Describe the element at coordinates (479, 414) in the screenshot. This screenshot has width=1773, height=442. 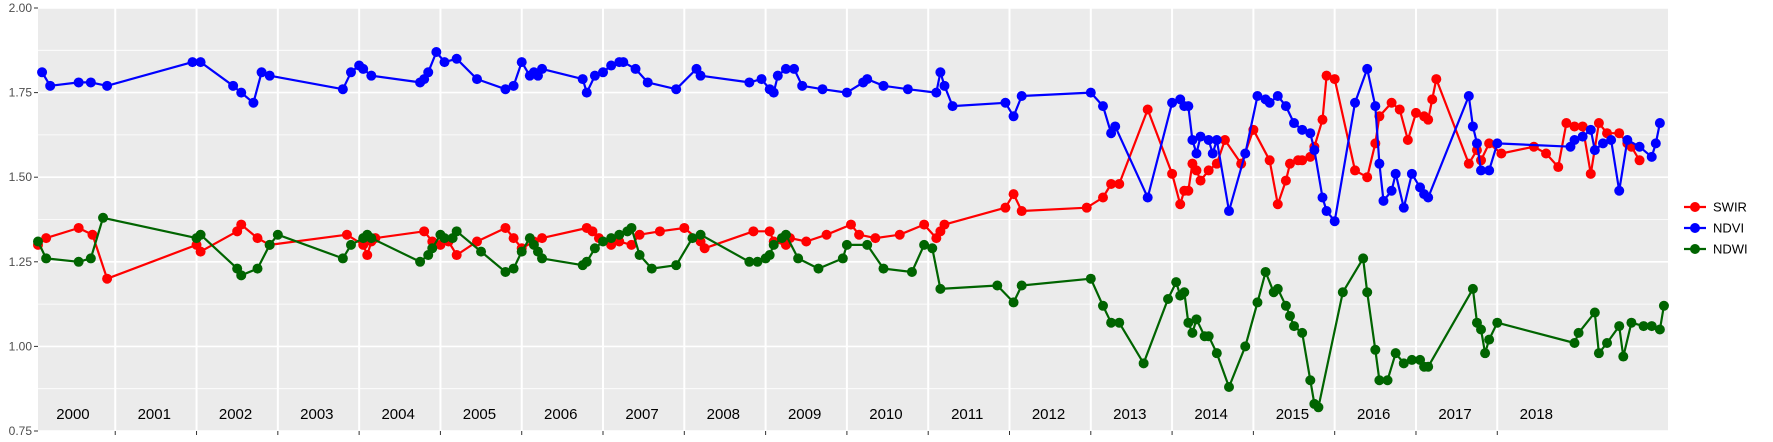
I see `year-label: 2005` at that location.